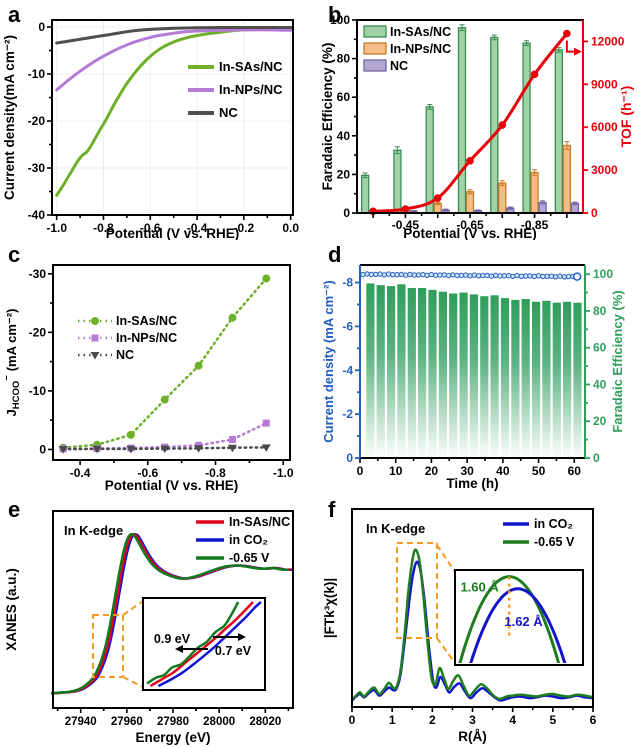 This screenshot has height=747, width=640. Describe the element at coordinates (470, 177) in the screenshot. I see `bar-series-In-NPs/NC` at that location.